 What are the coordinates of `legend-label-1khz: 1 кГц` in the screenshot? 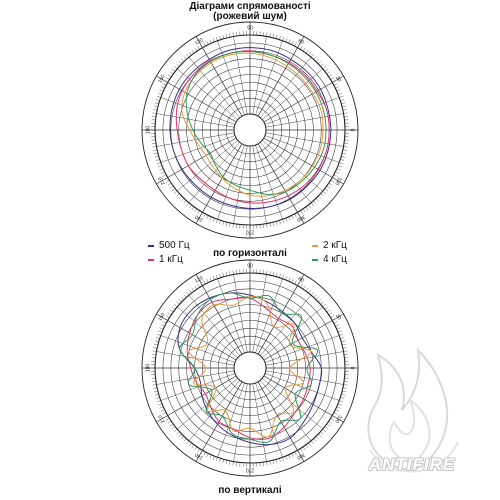 It's located at (171, 259).